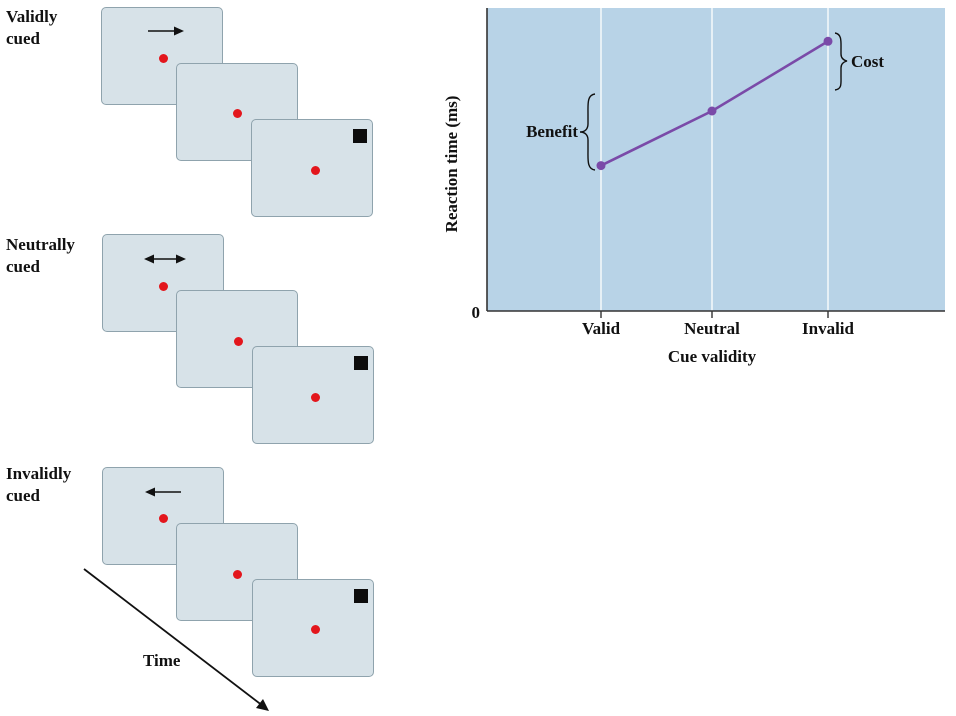 This screenshot has height=716, width=956. Describe the element at coordinates (587, 132) in the screenshot. I see `benefit-brace` at that location.